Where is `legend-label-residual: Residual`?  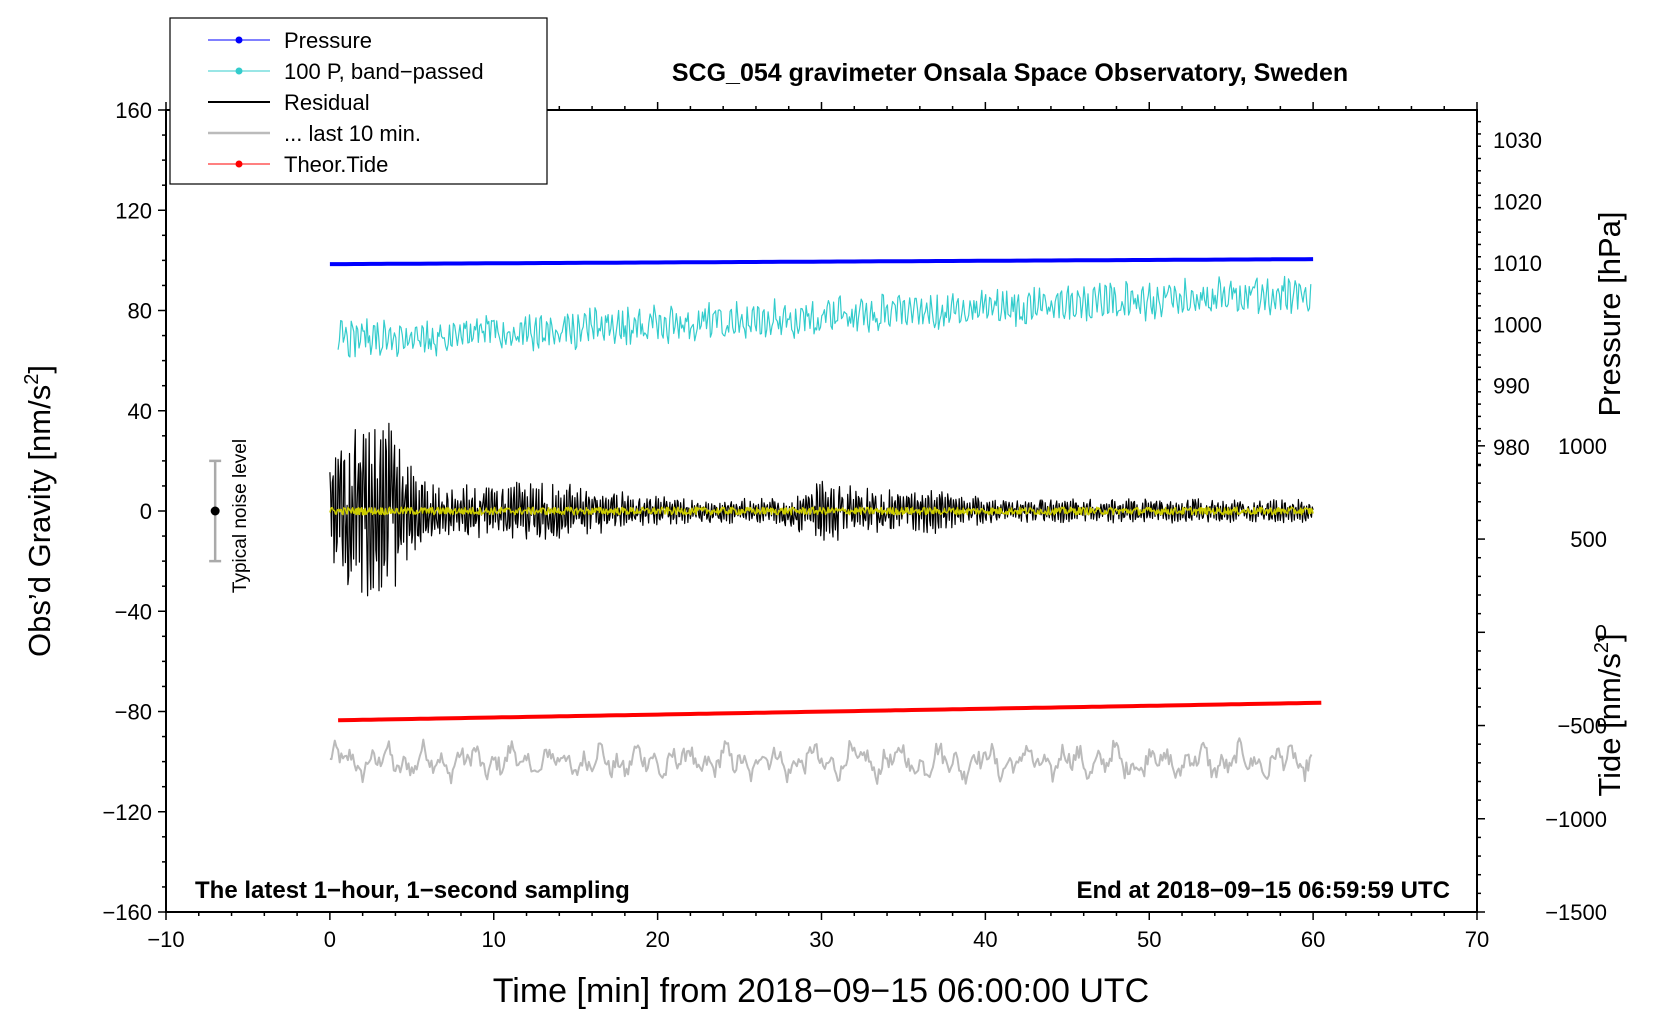
legend-label-residual: Residual is located at coordinates (327, 102).